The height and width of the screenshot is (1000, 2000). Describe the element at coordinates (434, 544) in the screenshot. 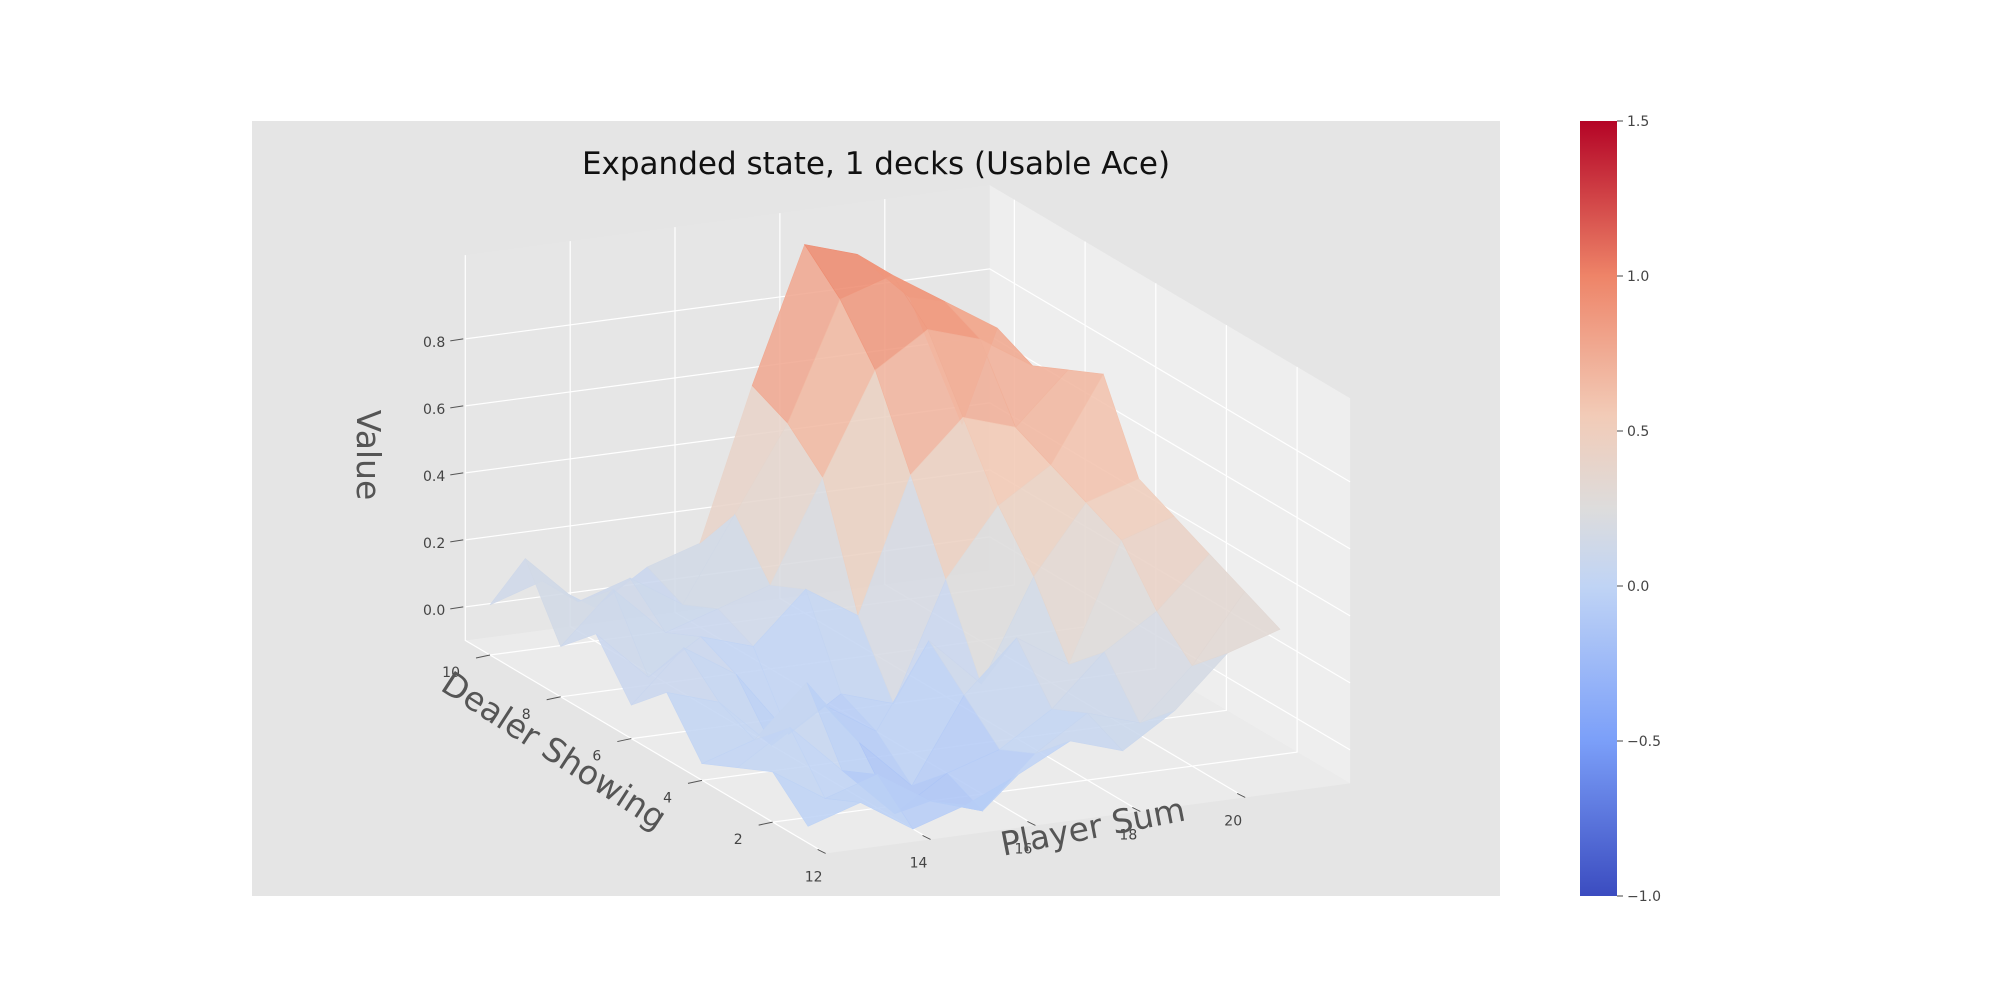

I see `z-tick-label: 0.2` at that location.